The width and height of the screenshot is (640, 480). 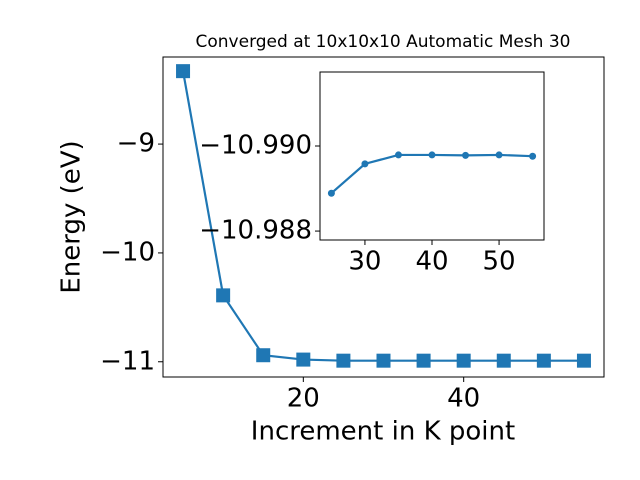 I want to click on x-tick-label: 50, so click(x=499, y=262).